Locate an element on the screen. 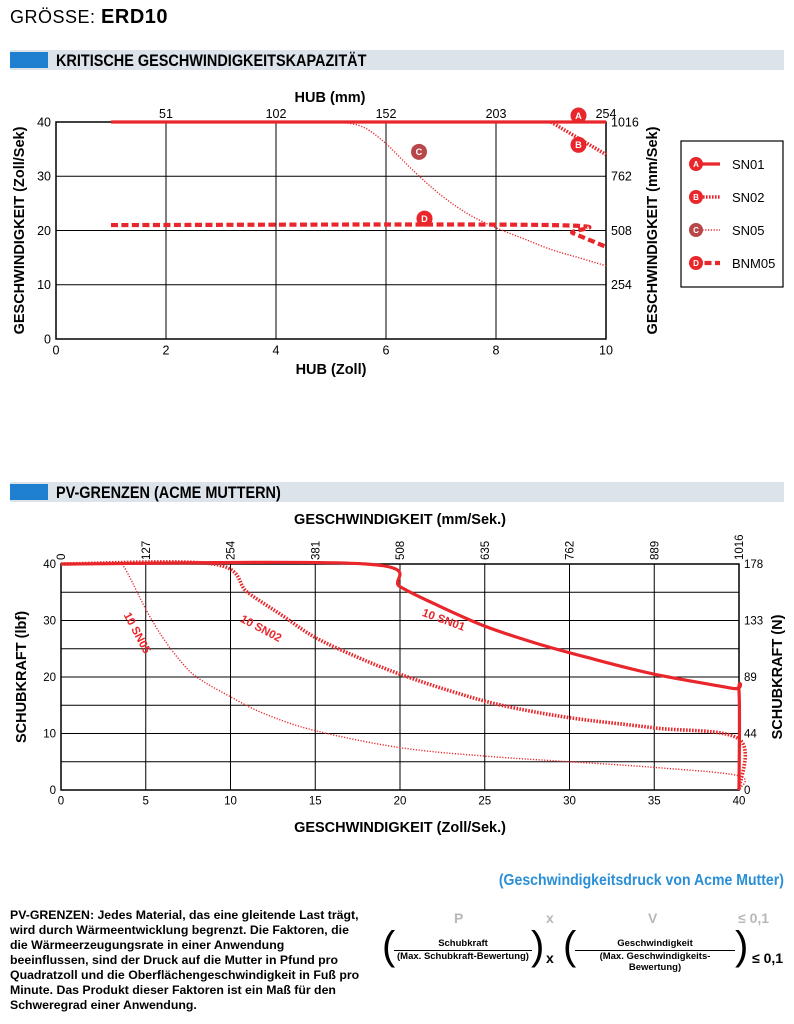 This screenshot has width=794, height=1024. series-label: 10 SN02 is located at coordinates (260, 629).